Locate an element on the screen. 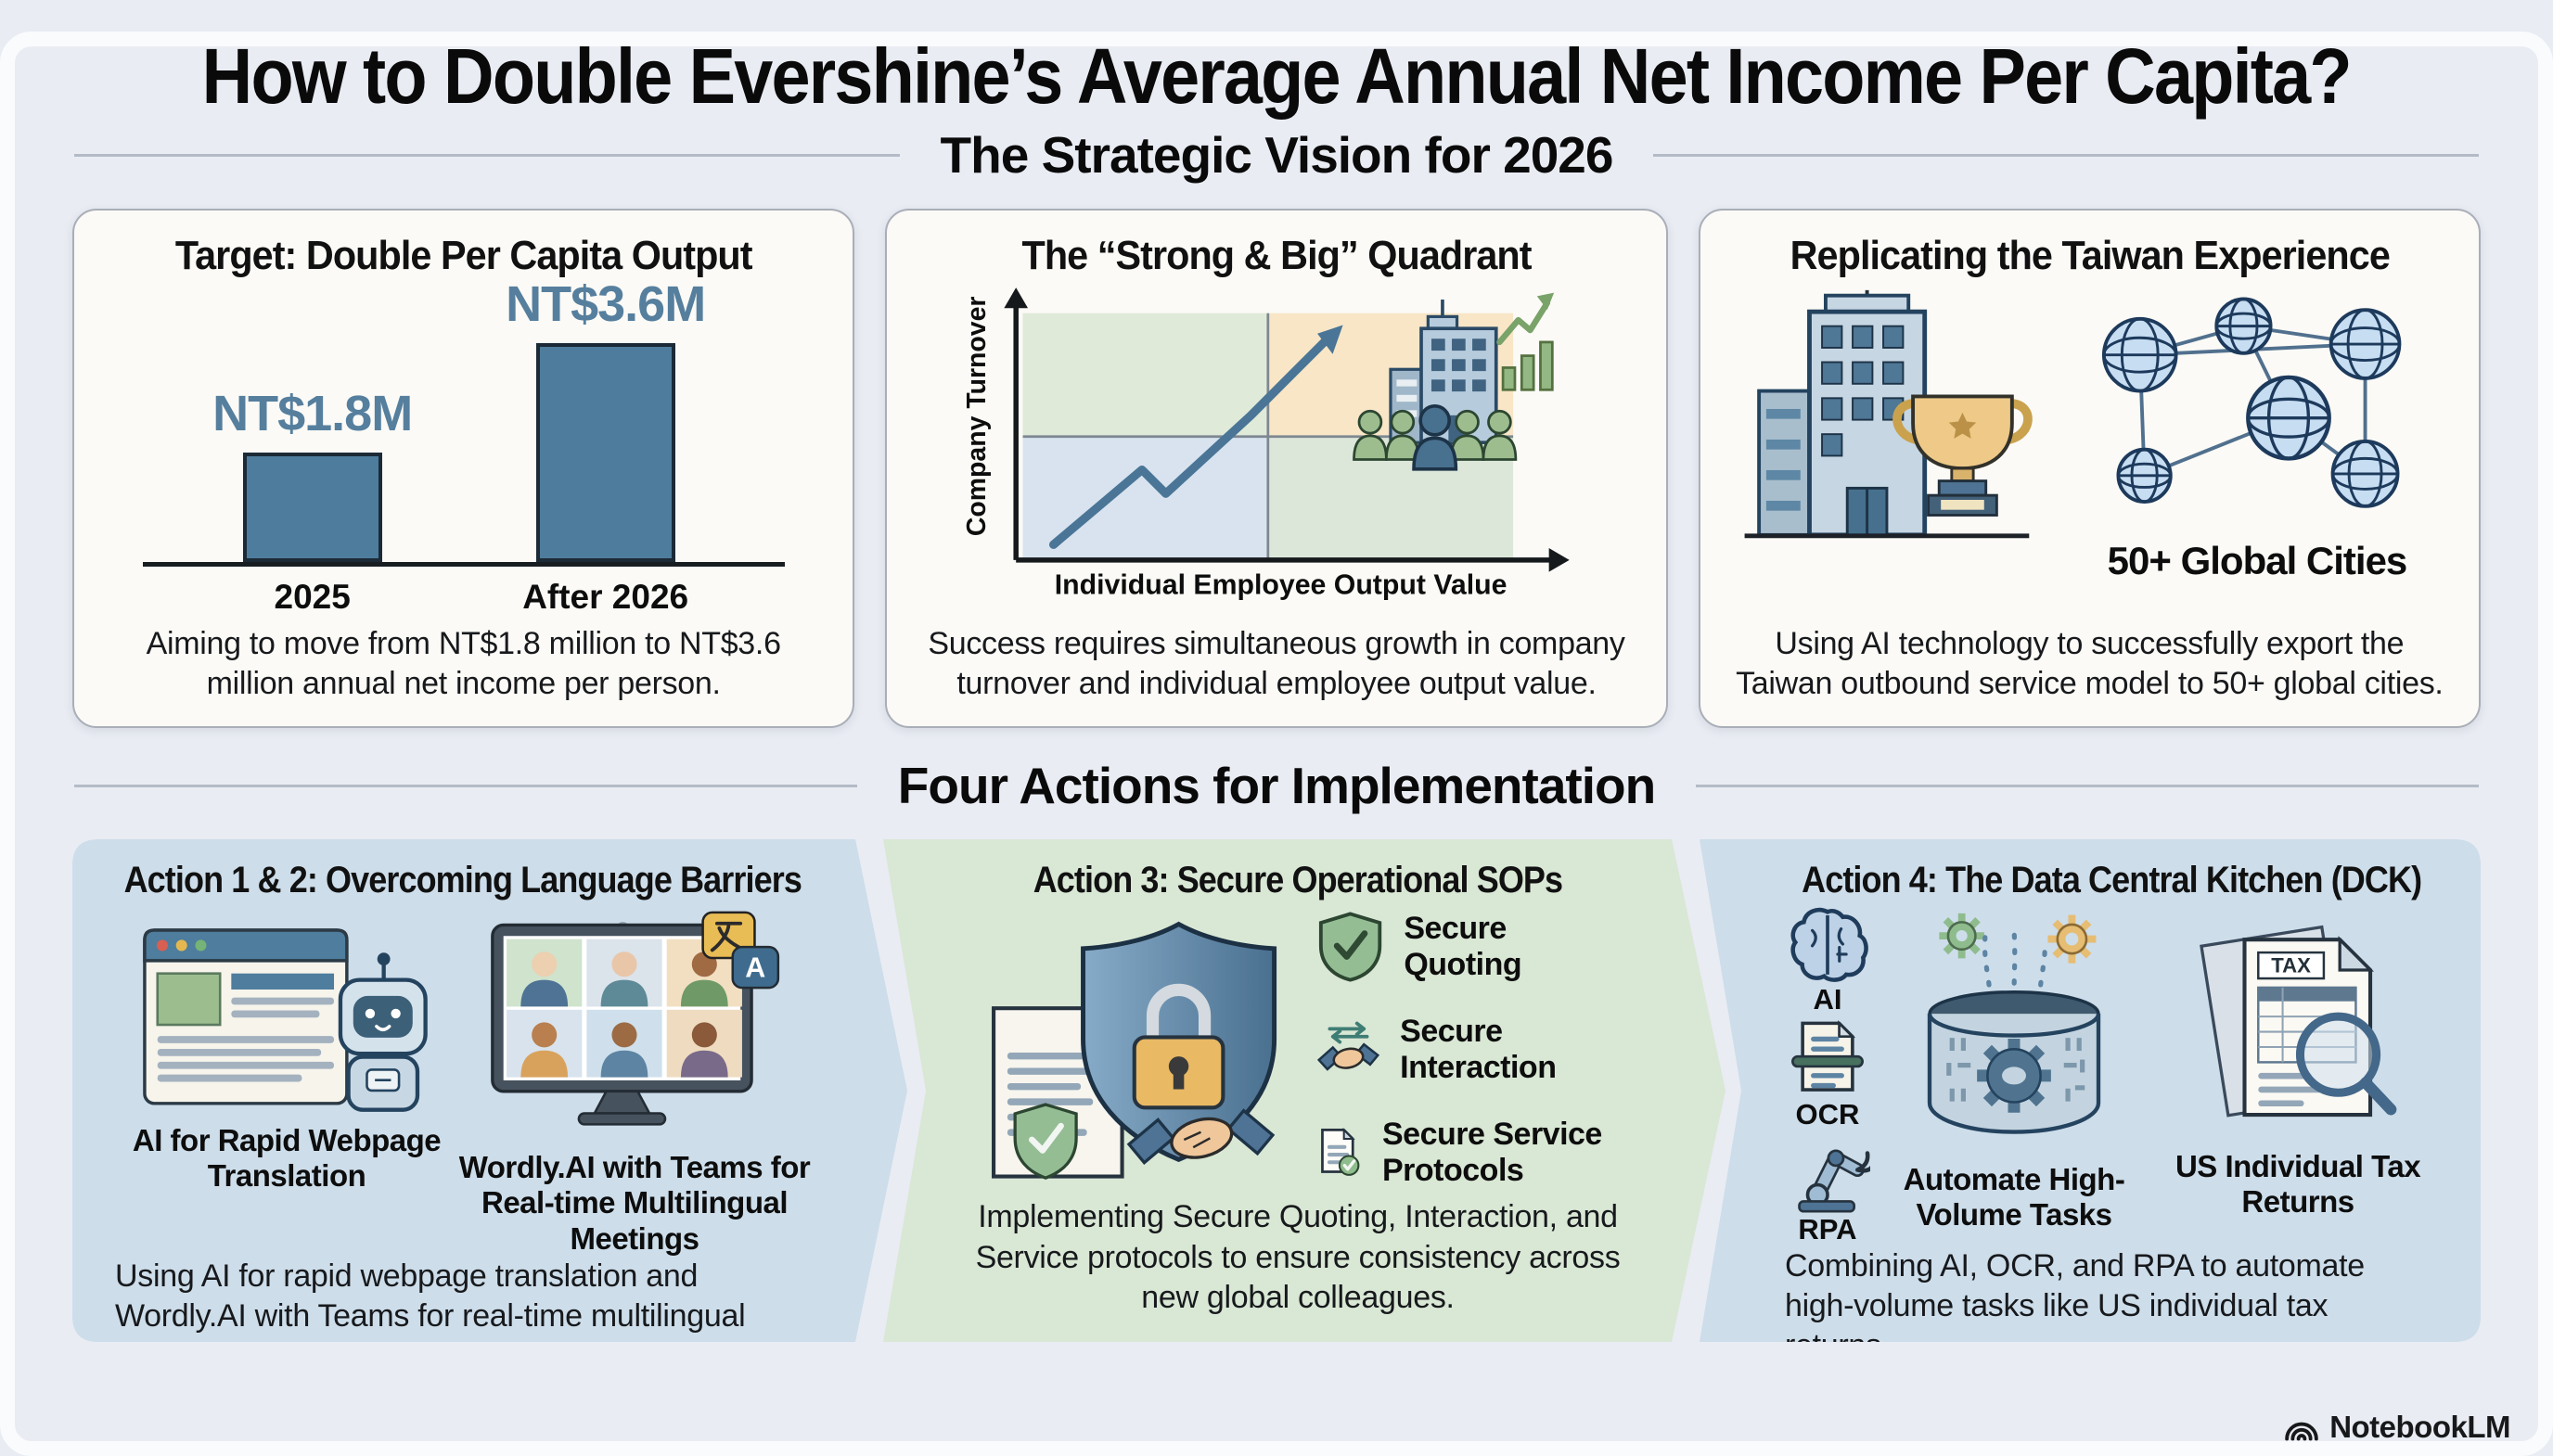  dck-center-column: Automate High-Volume Tasks is located at coordinates (2014, 1075).